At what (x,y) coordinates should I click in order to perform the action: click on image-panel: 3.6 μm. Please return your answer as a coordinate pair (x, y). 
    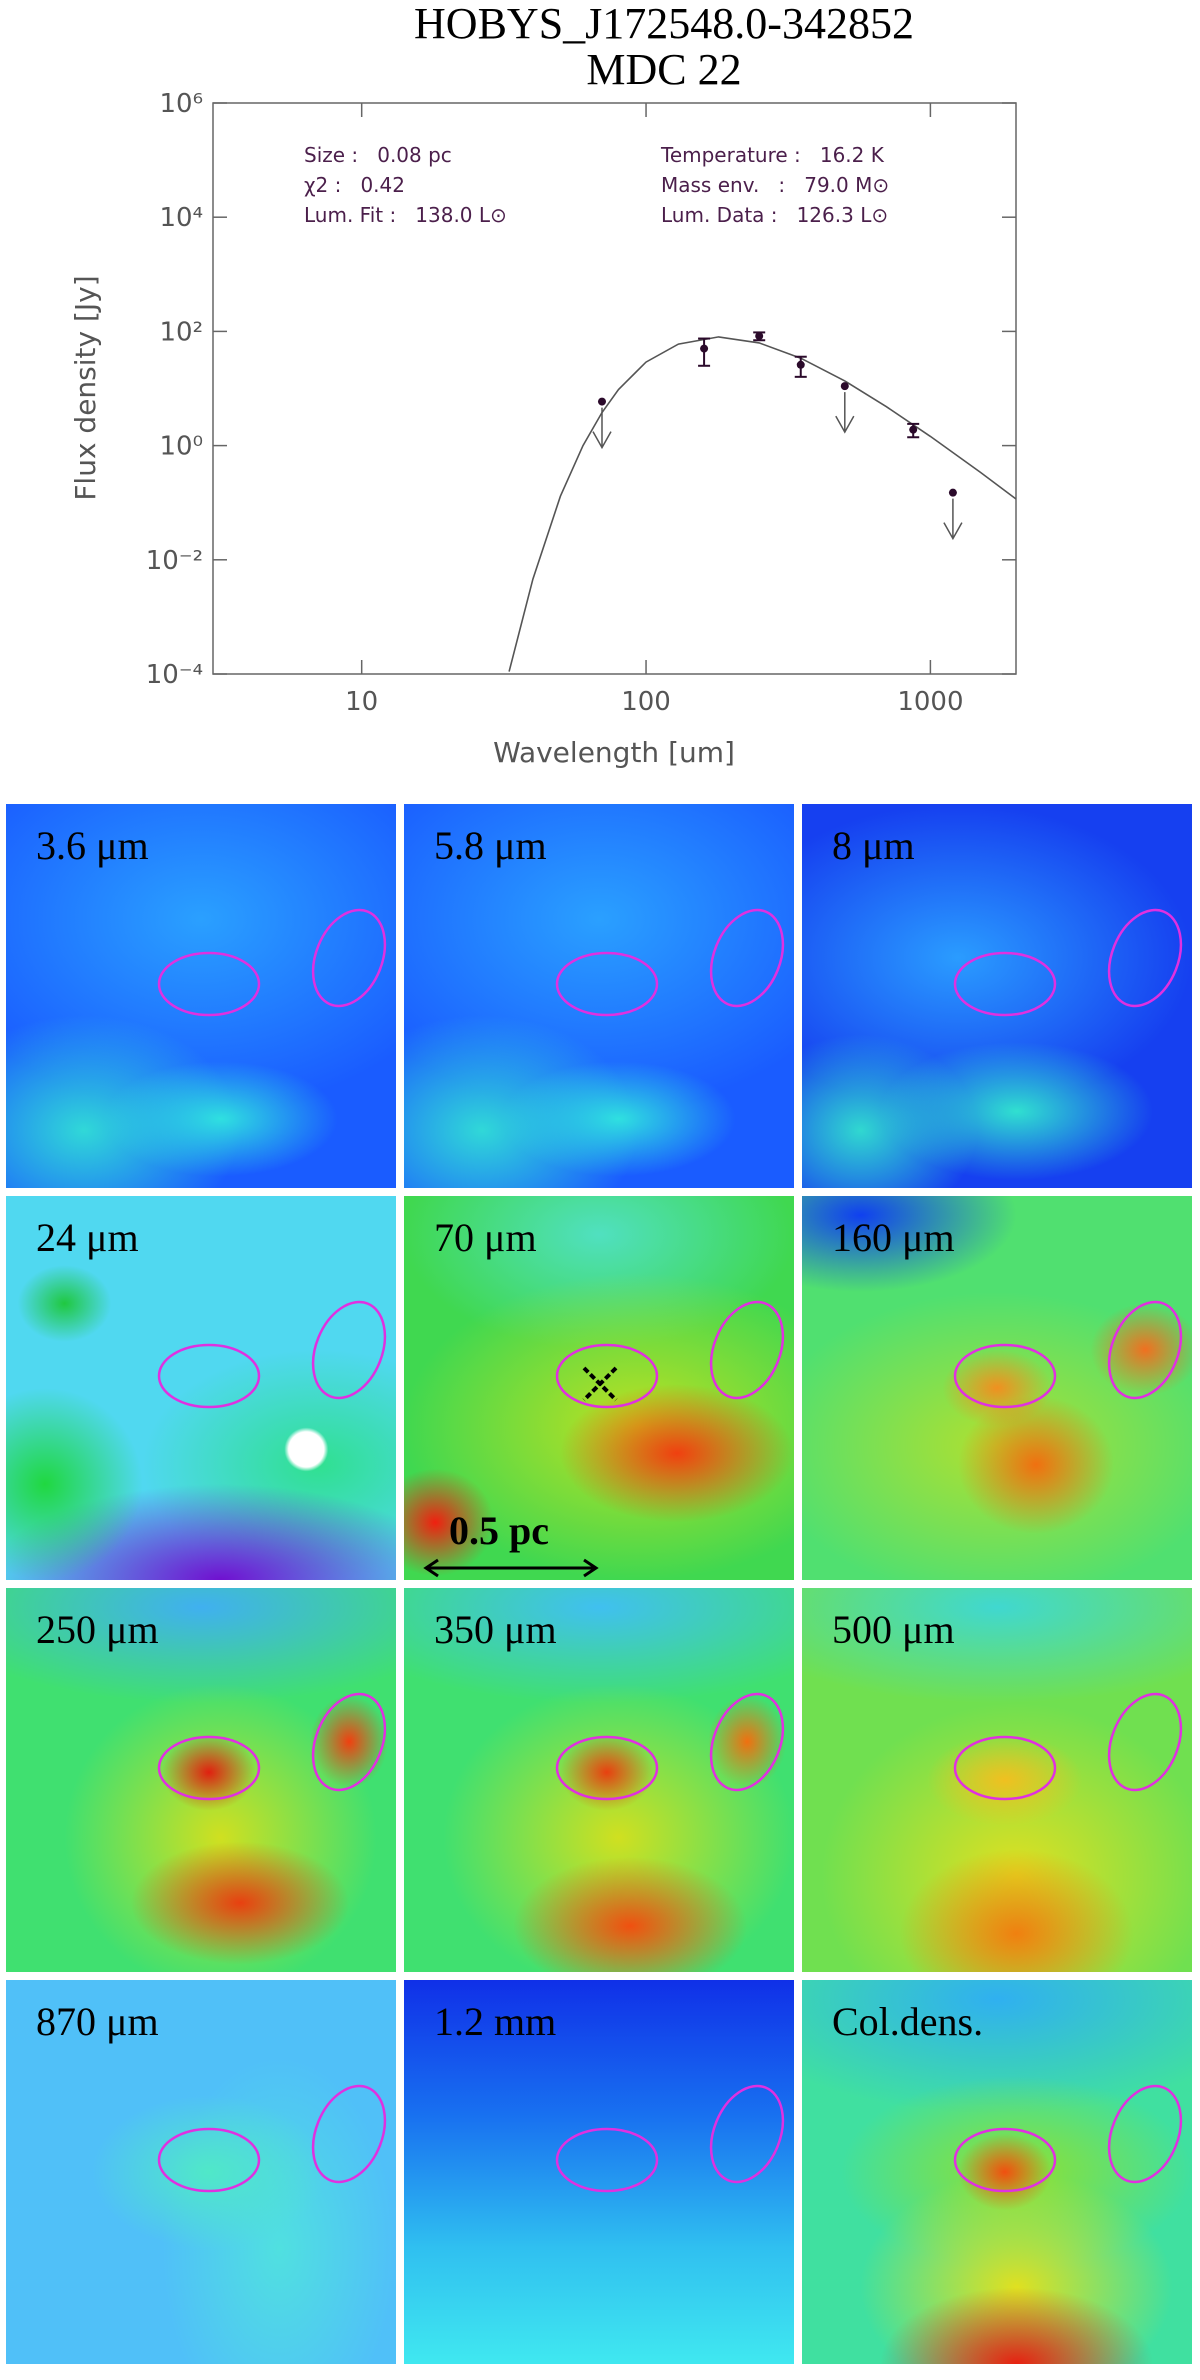
    Looking at the image, I should click on (201, 996).